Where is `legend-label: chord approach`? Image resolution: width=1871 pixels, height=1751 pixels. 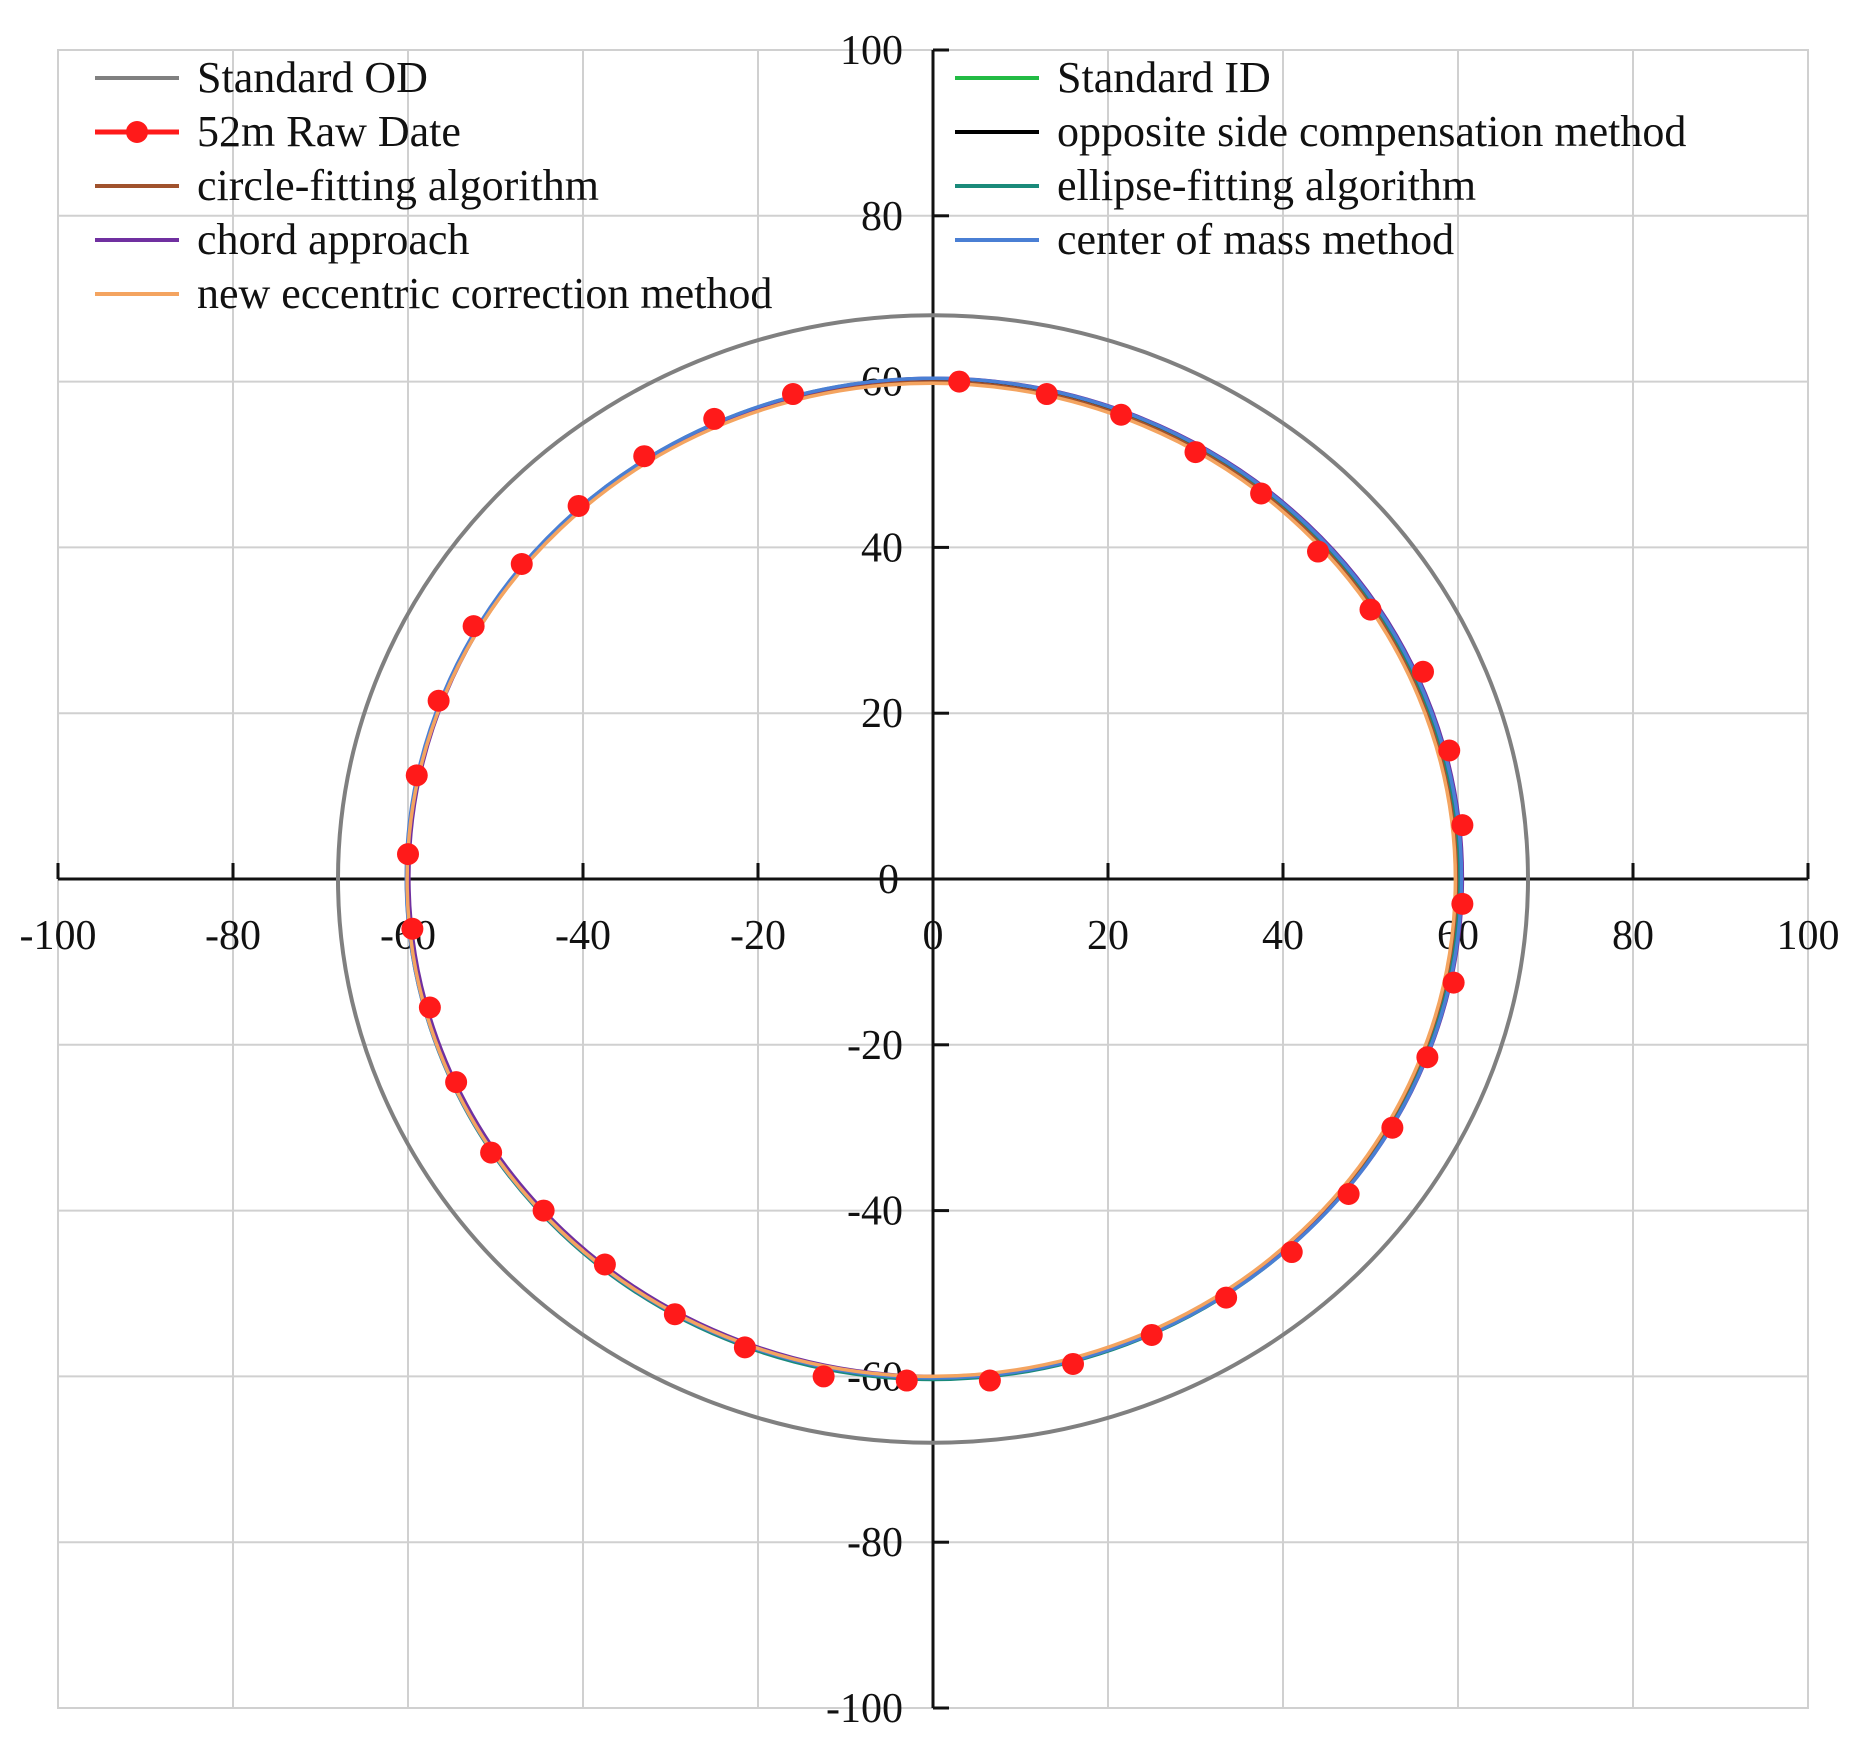 legend-label: chord approach is located at coordinates (333, 239).